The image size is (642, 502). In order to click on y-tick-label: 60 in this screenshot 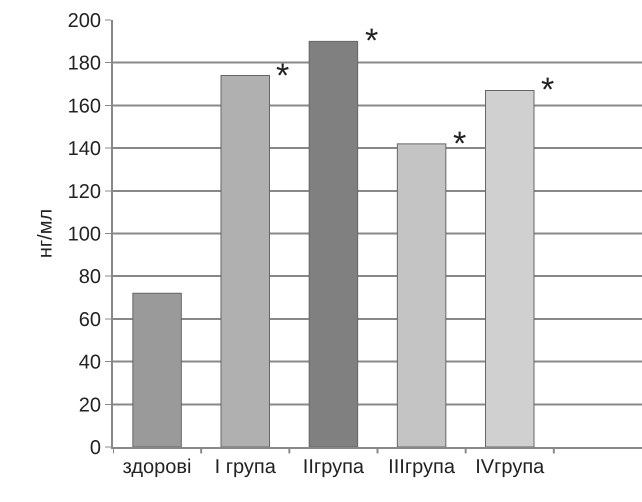, I will do `click(89, 319)`.